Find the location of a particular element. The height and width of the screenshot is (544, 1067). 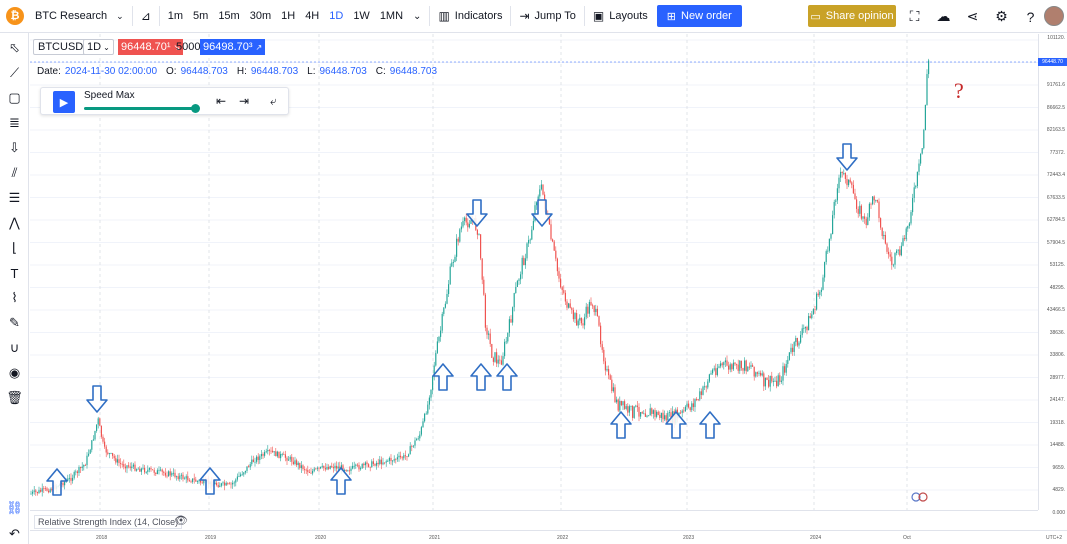

symbol-search-button: BTC Research ⌄ is located at coordinates (79, 16).